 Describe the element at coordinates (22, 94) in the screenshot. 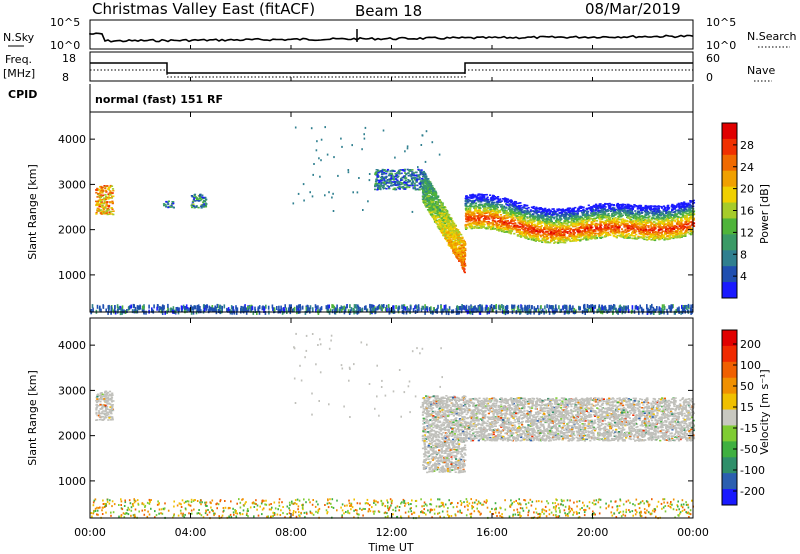

I see `cpid-label: CPID` at that location.